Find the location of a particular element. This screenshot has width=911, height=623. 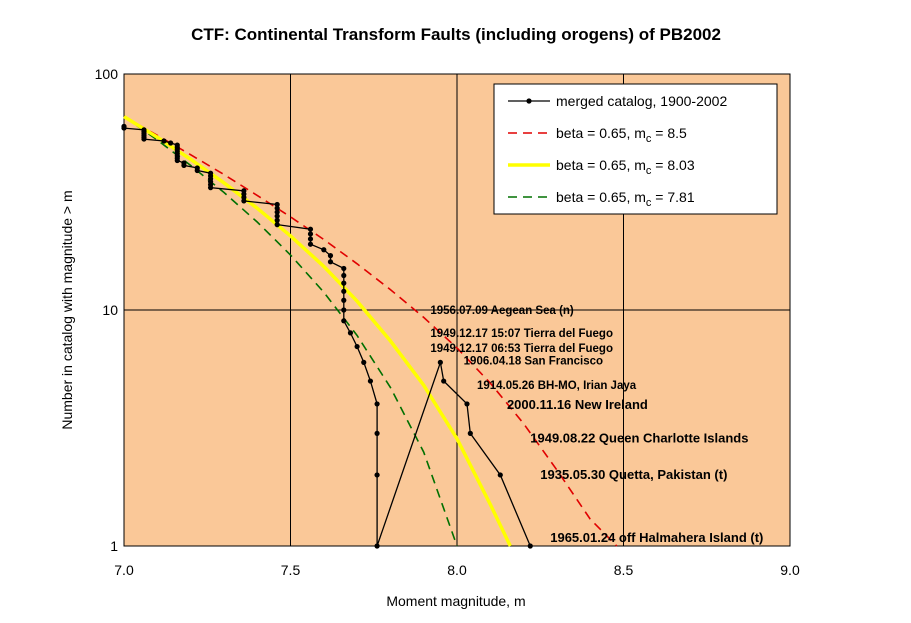

annotation-label: 1935.05.30 Quetta, Pakistan (t) is located at coordinates (633, 474).